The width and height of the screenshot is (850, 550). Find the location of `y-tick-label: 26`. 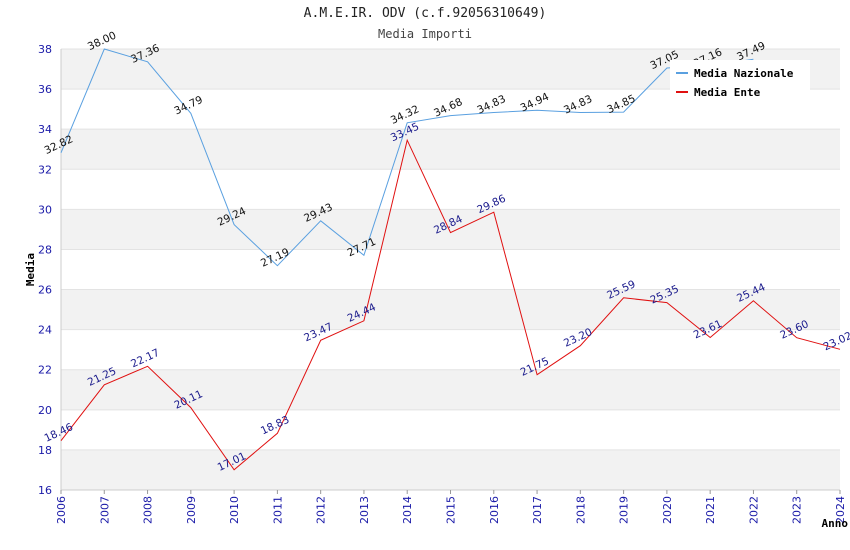

y-tick-label: 26 is located at coordinates (45, 290).